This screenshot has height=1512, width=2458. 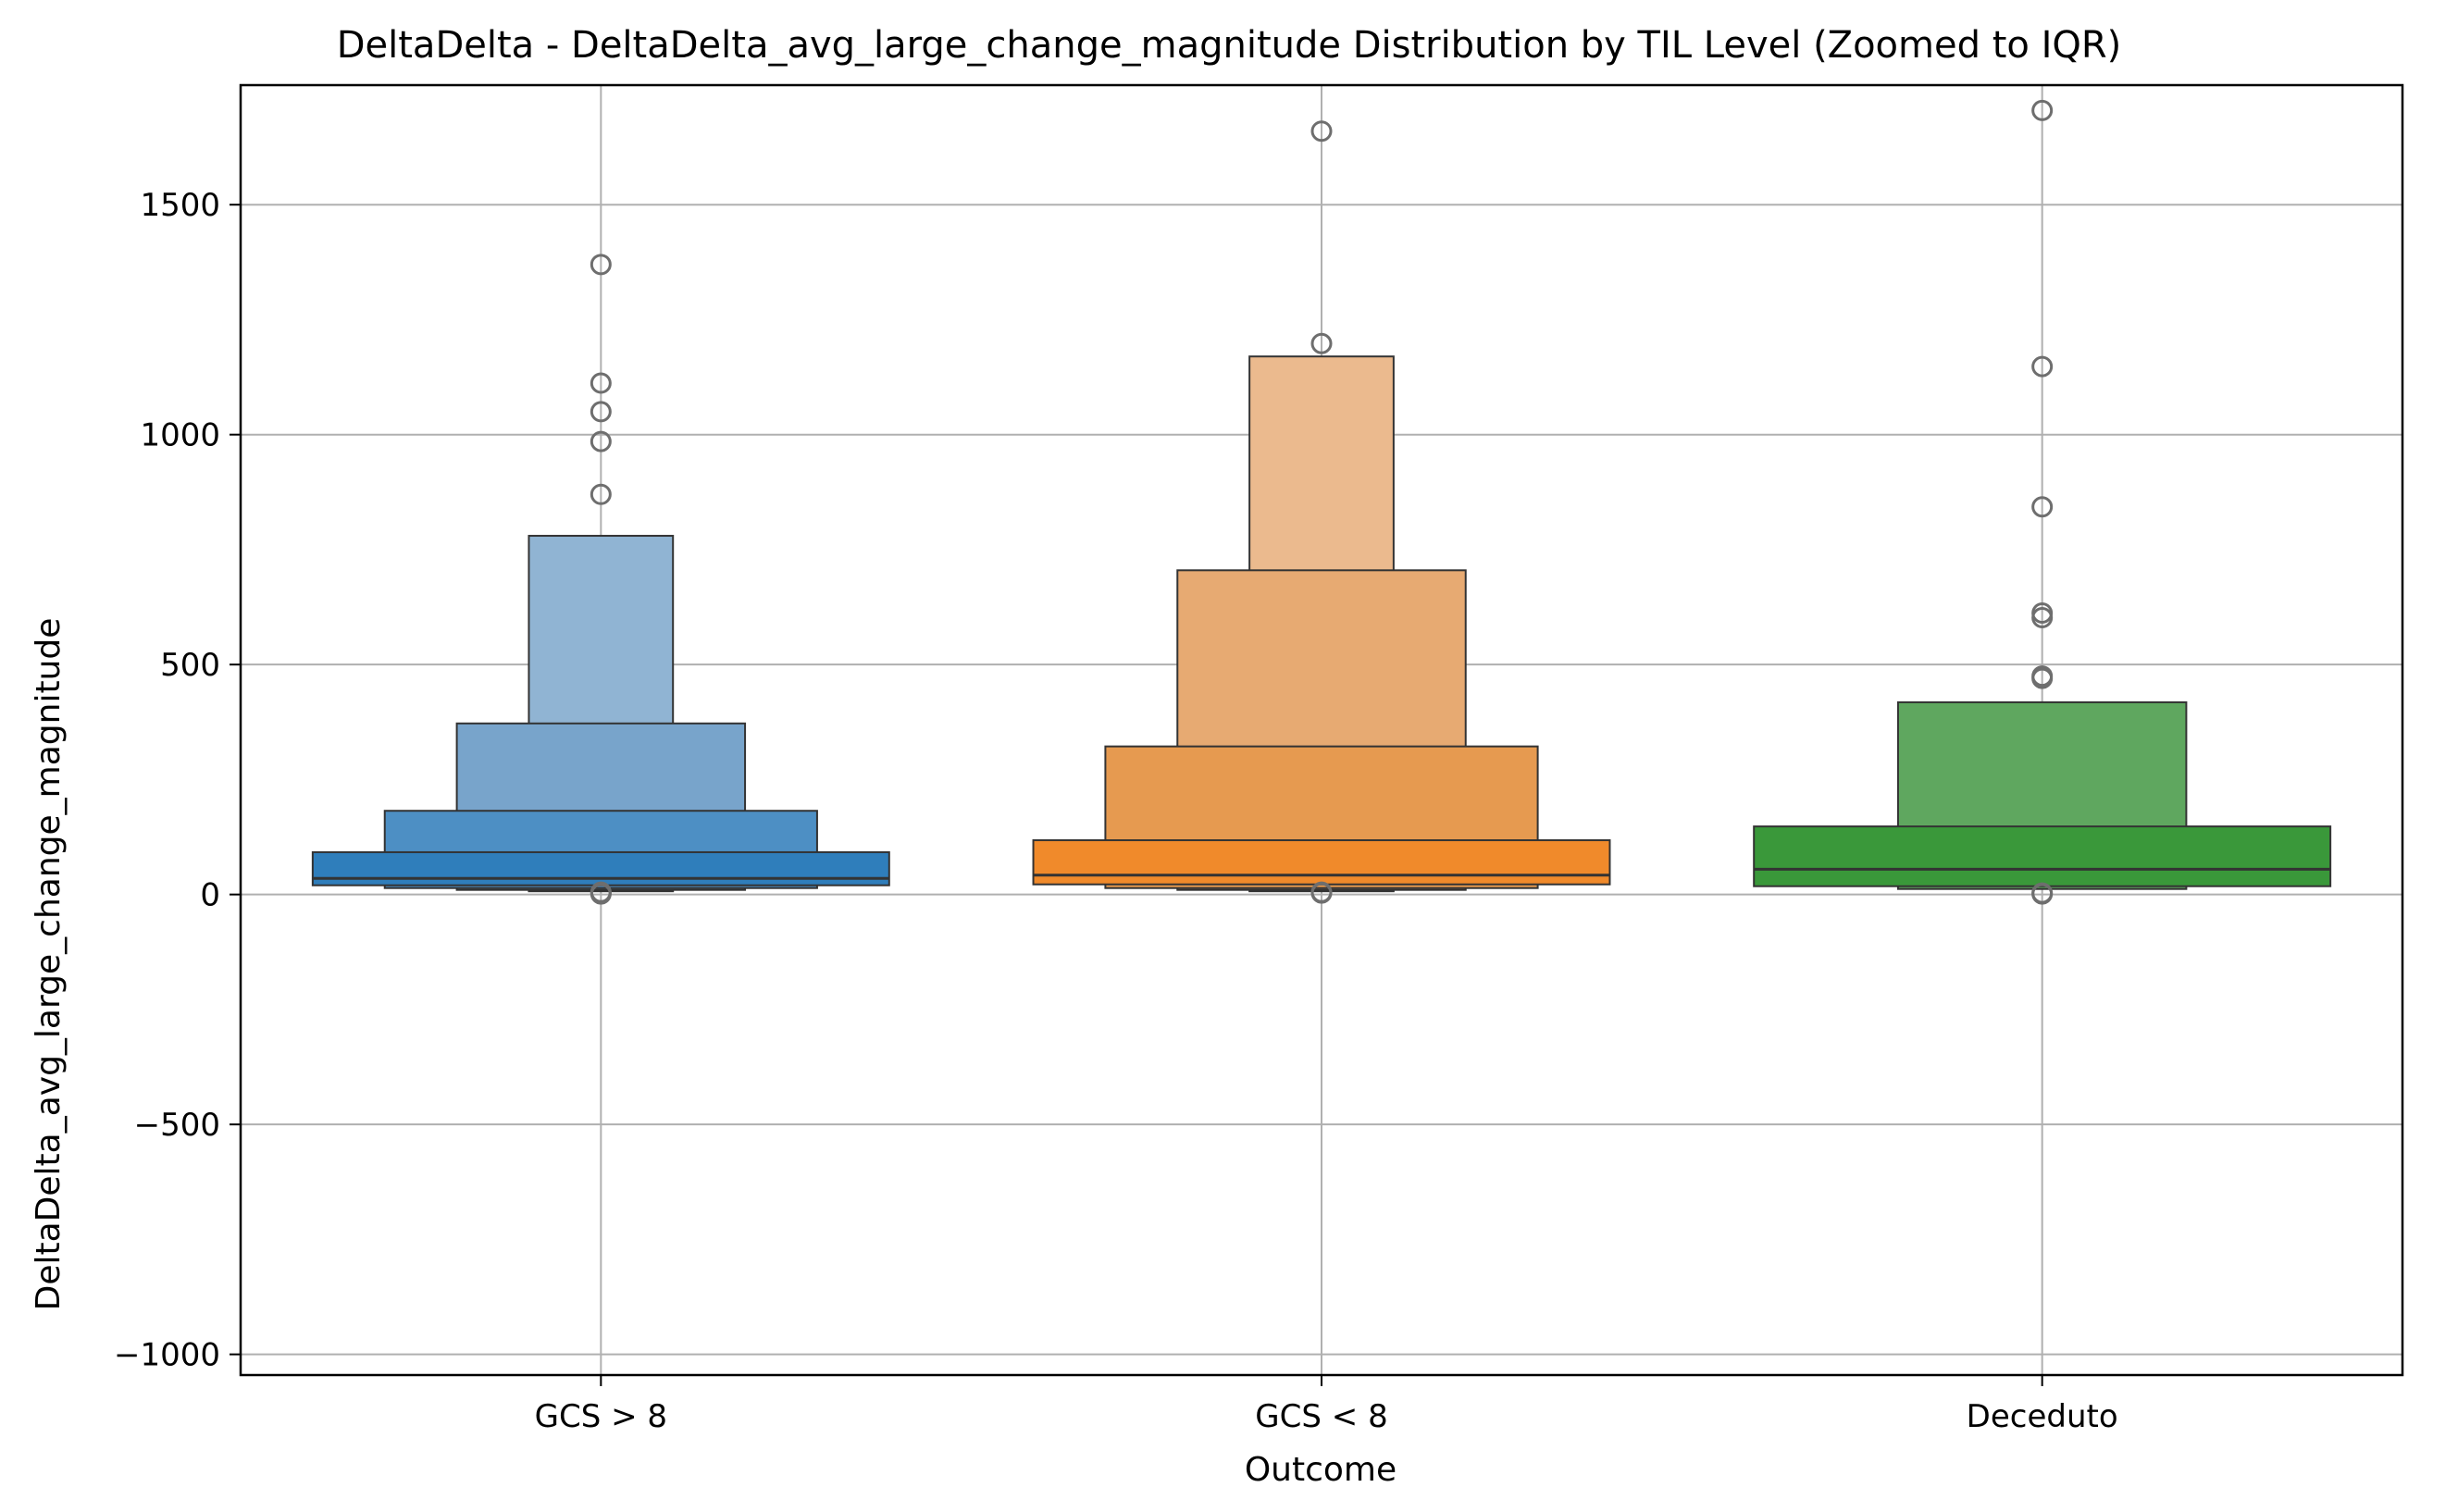 What do you see at coordinates (601, 1416) in the screenshot?
I see `x-tick-label: GCS > 8` at bounding box center [601, 1416].